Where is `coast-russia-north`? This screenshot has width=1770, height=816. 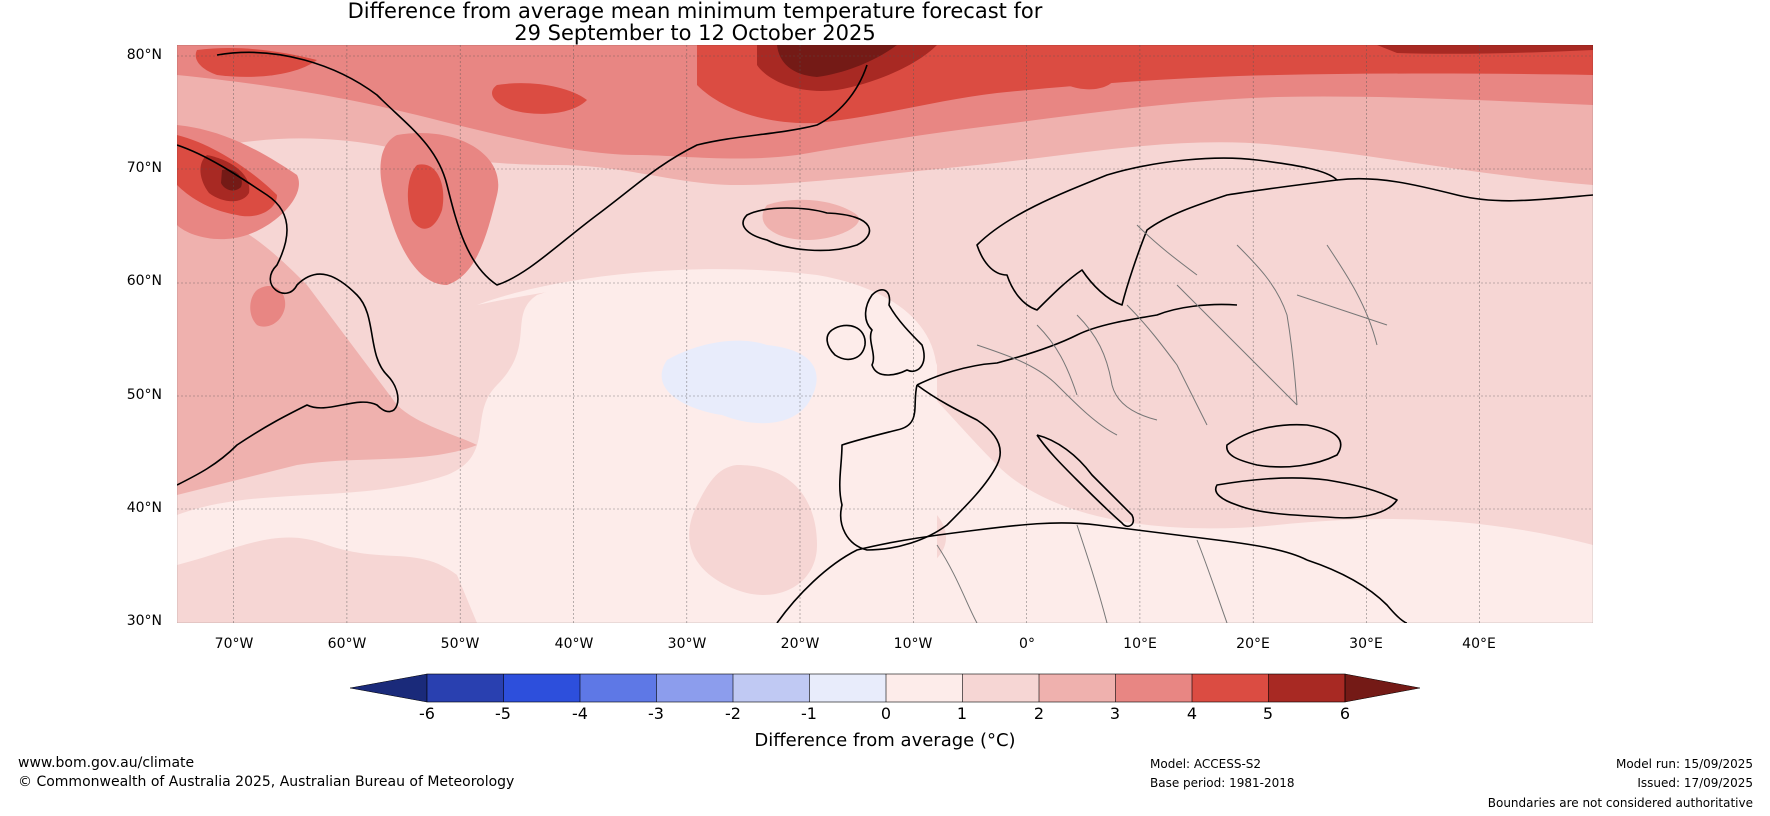
coast-russia-north is located at coordinates (1464, 189).